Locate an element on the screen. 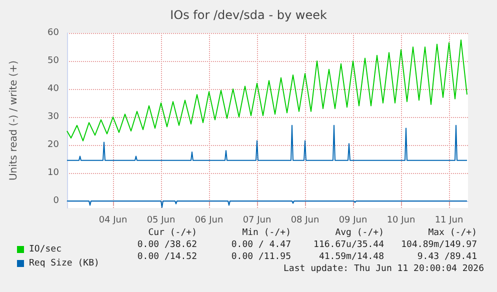 Image resolution: width=497 pixels, height=292 pixels. x-tick-label: 11 Jun is located at coordinates (449, 221).